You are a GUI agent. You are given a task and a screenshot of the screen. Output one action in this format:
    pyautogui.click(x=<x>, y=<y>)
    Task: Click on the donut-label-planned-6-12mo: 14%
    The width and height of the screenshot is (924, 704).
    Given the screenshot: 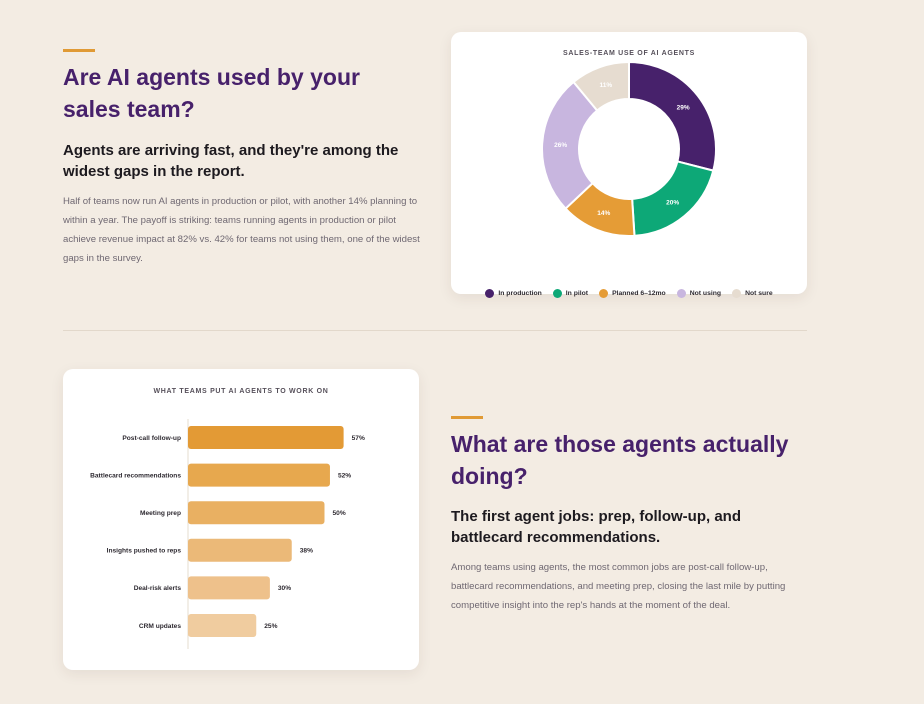 What is the action you would take?
    pyautogui.click(x=603, y=213)
    